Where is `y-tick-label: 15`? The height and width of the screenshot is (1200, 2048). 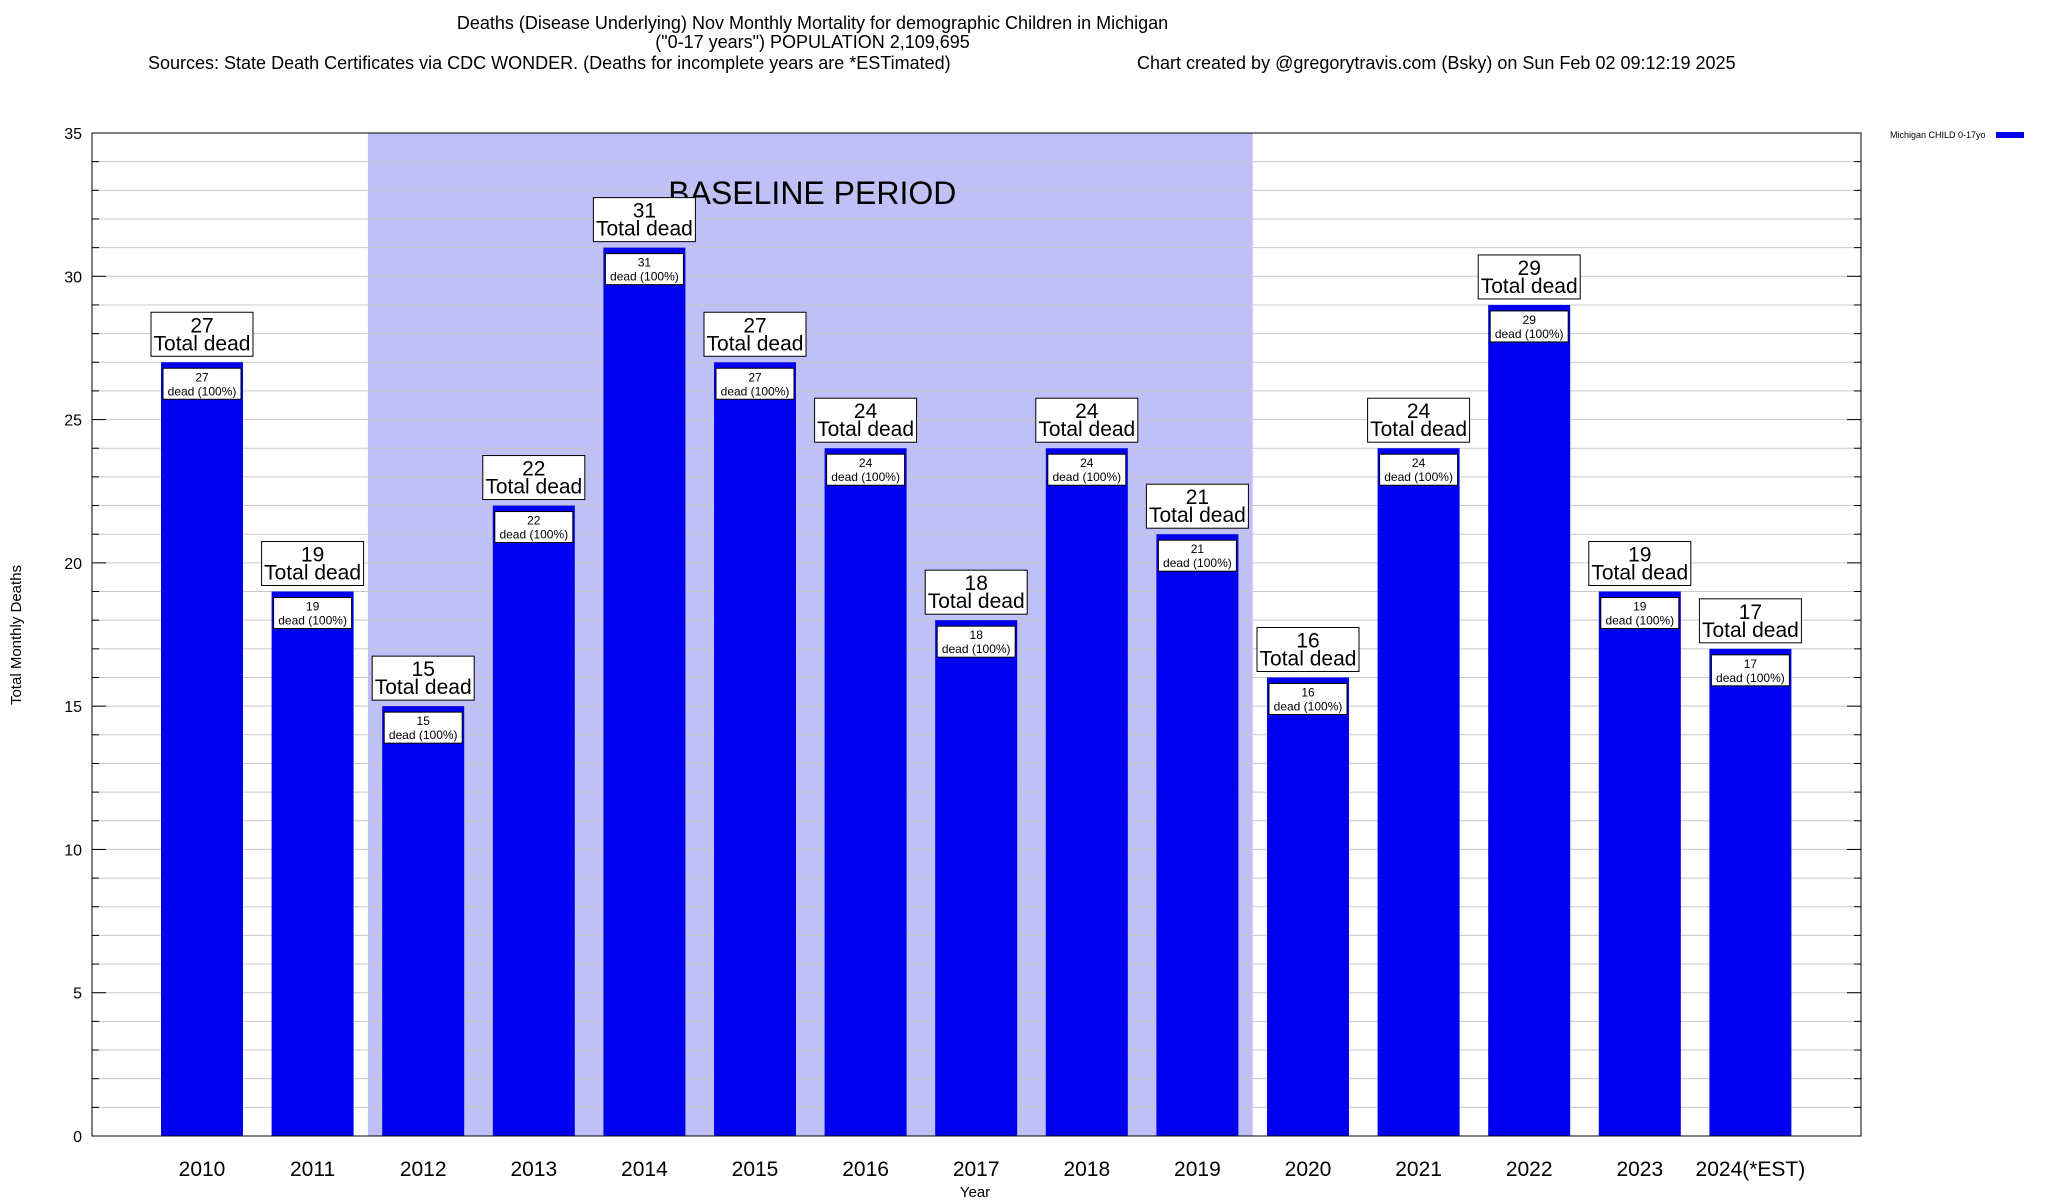
y-tick-label: 15 is located at coordinates (73, 707).